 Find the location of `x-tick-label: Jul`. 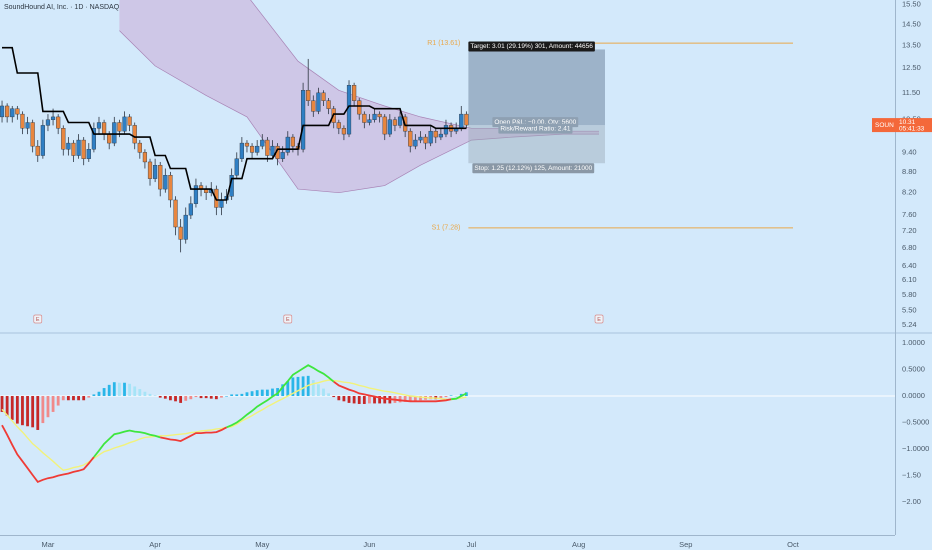

x-tick-label: Jul is located at coordinates (472, 544).